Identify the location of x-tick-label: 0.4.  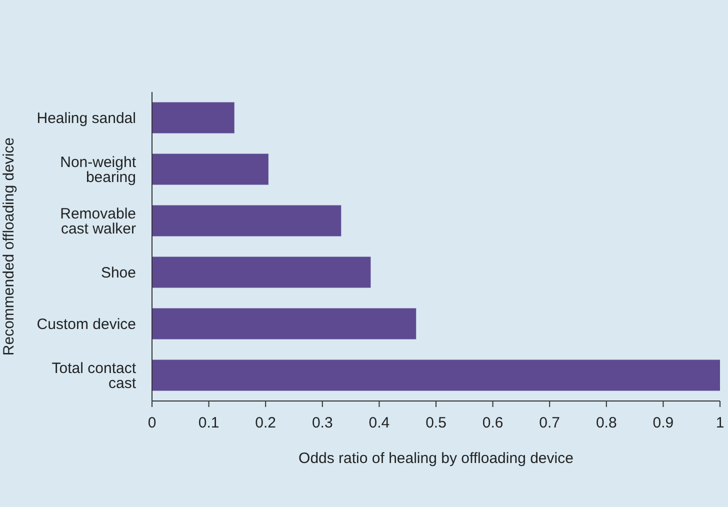
(379, 423).